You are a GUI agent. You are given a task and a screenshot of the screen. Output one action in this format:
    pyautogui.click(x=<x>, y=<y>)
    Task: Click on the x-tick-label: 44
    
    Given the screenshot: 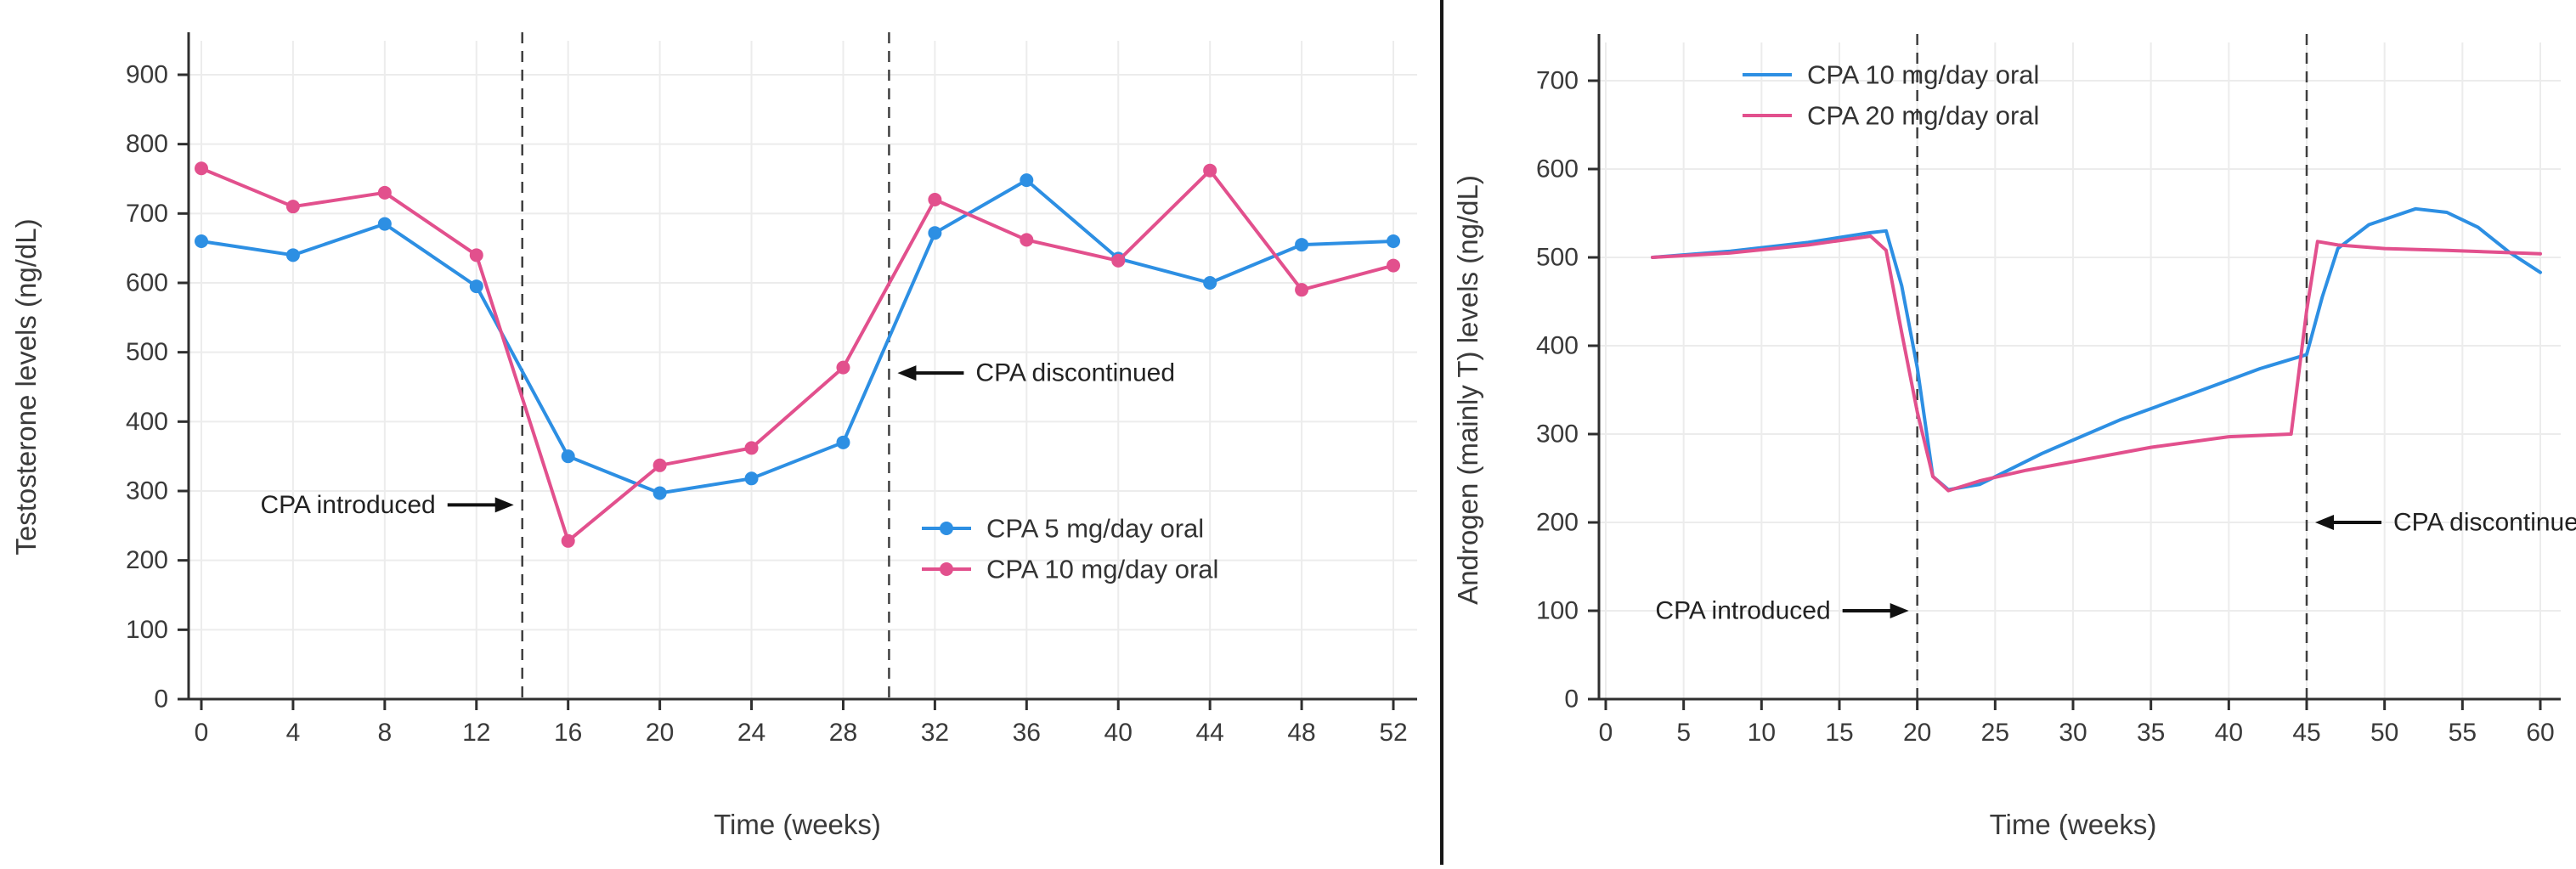 What is the action you would take?
    pyautogui.click(x=1209, y=733)
    